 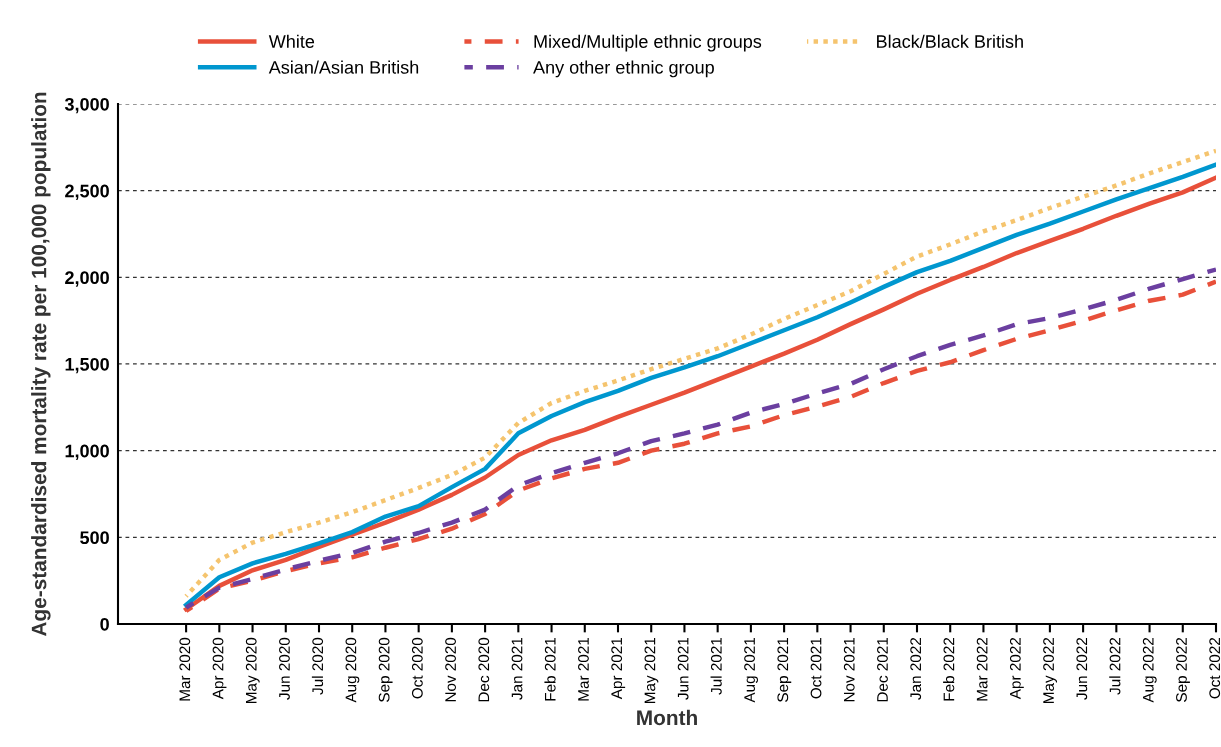 I want to click on y-tick-label: 2,000, so click(x=87, y=279).